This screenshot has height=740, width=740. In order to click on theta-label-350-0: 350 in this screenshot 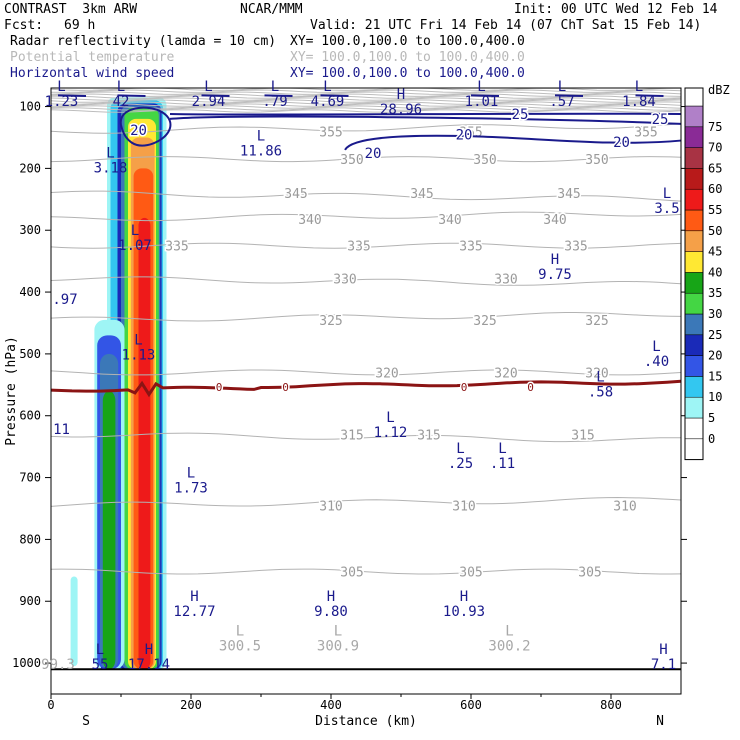, I will do `click(351, 160)`.